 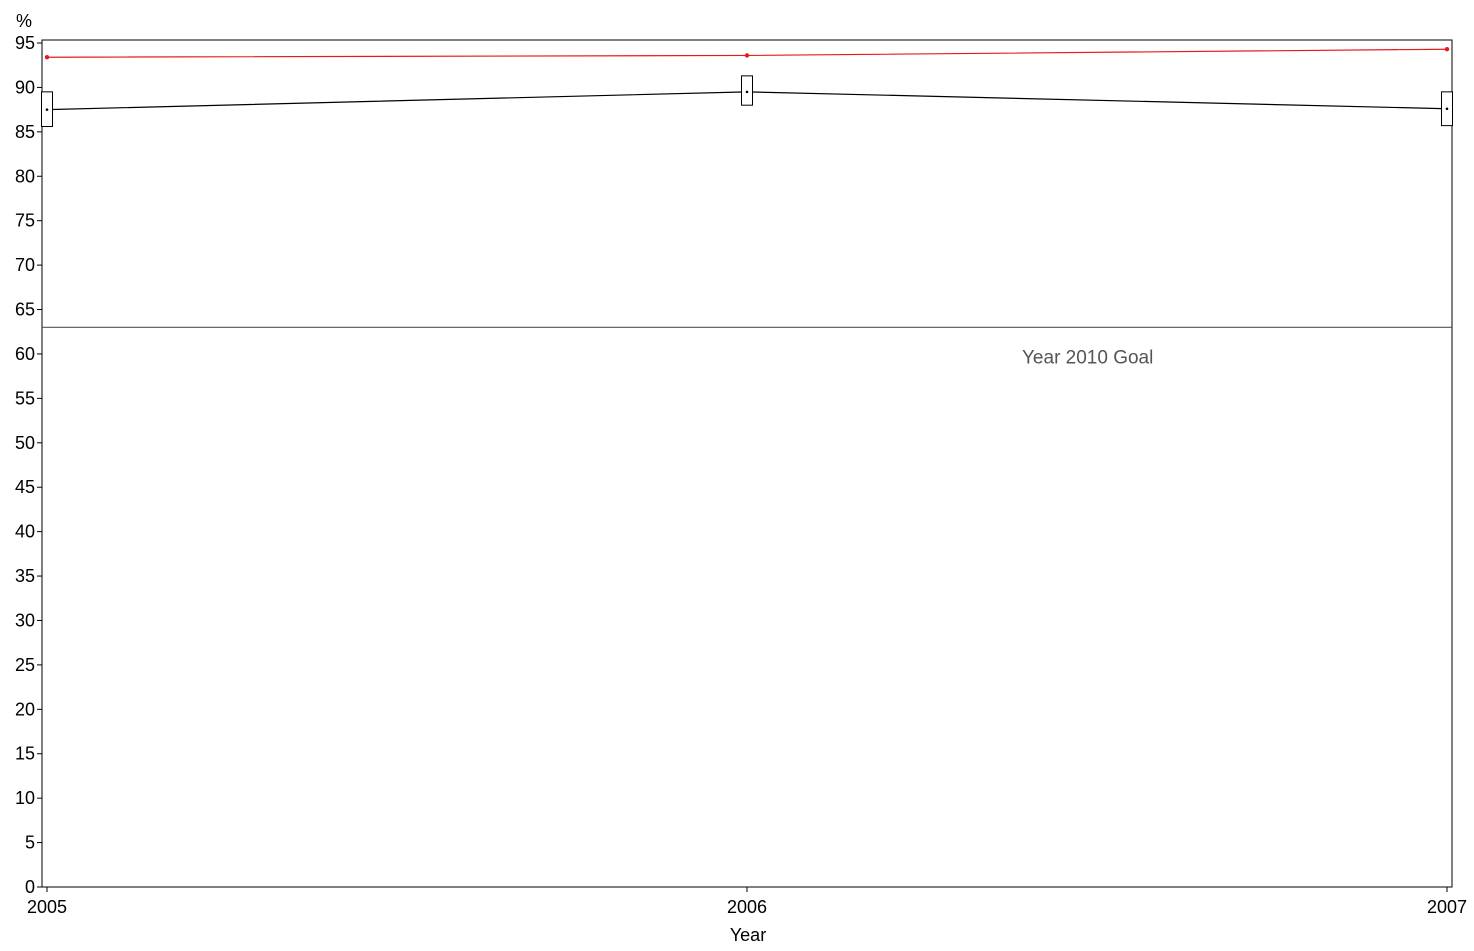 I want to click on y-tick-label: 70, so click(x=25, y=265).